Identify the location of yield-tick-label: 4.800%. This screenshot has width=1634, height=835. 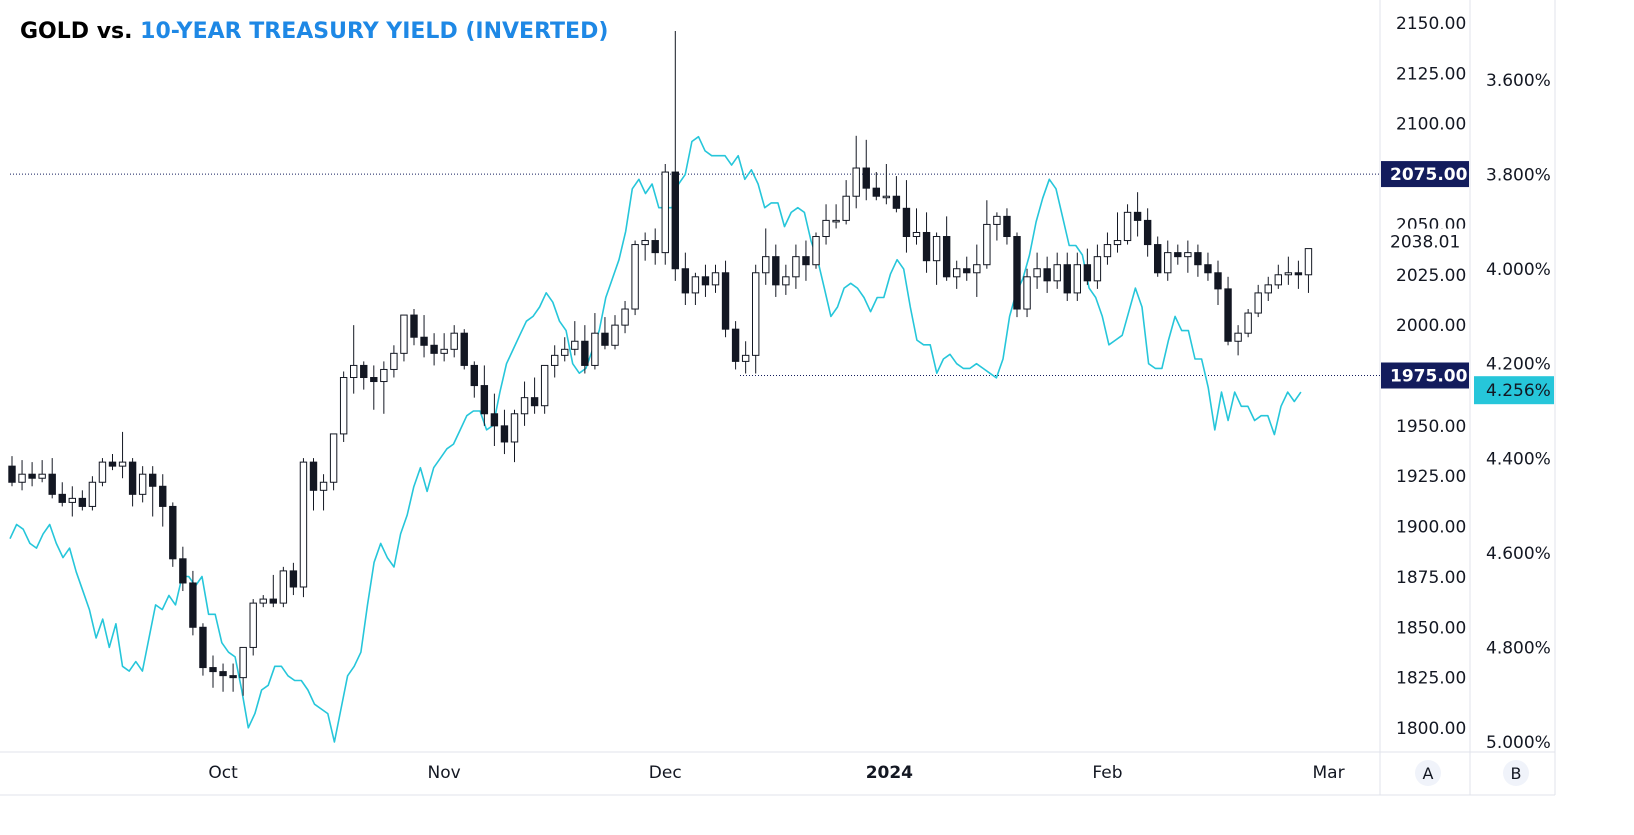
(1518, 648).